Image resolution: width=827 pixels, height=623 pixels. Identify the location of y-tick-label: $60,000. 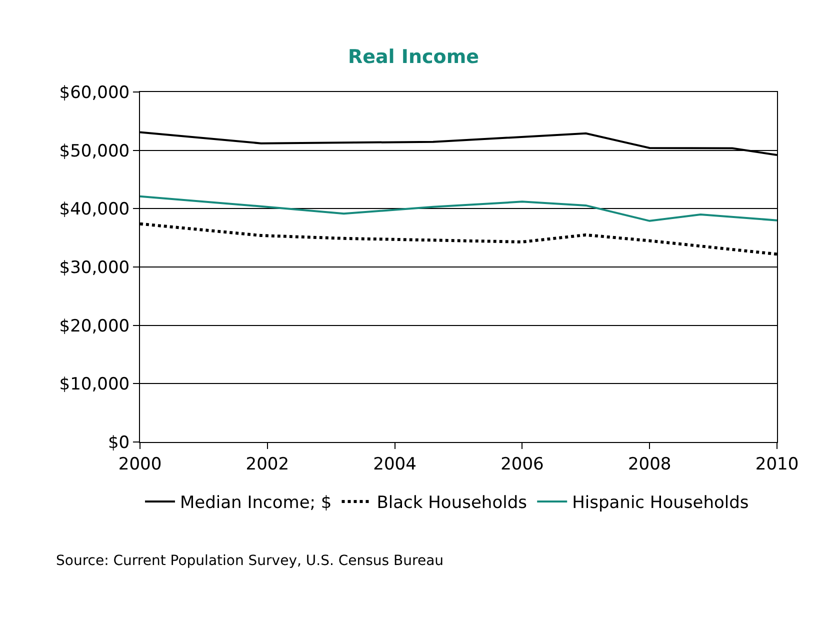
(94, 92).